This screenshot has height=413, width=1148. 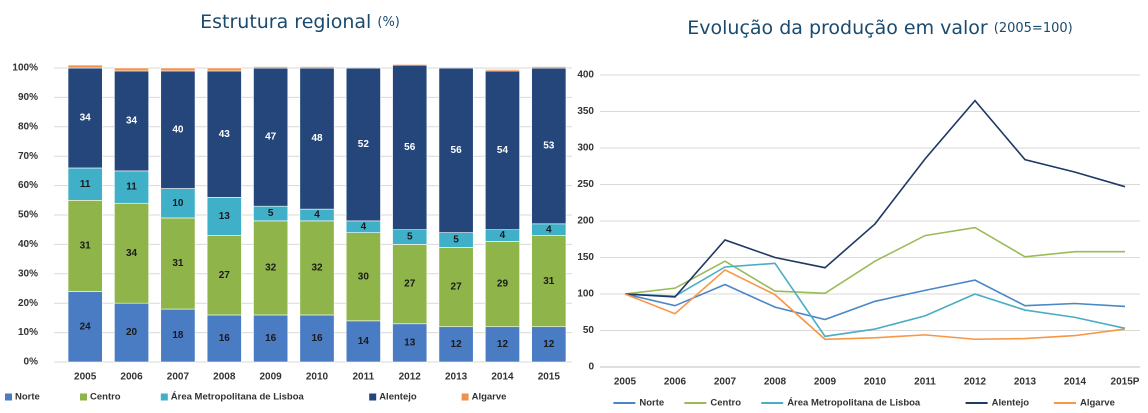 I want to click on data-label: 47, so click(x=271, y=137).